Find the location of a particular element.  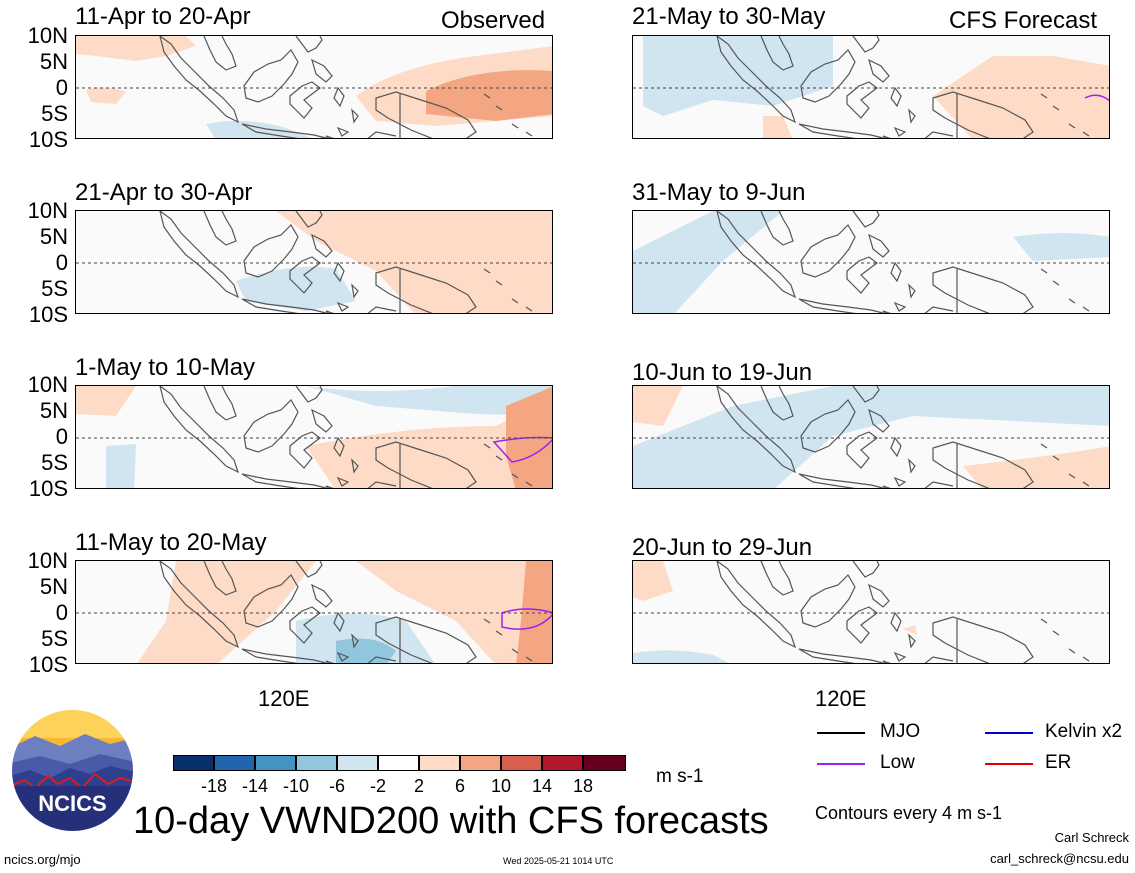

panel-title-3: 1-May to 10-May is located at coordinates (165, 367).